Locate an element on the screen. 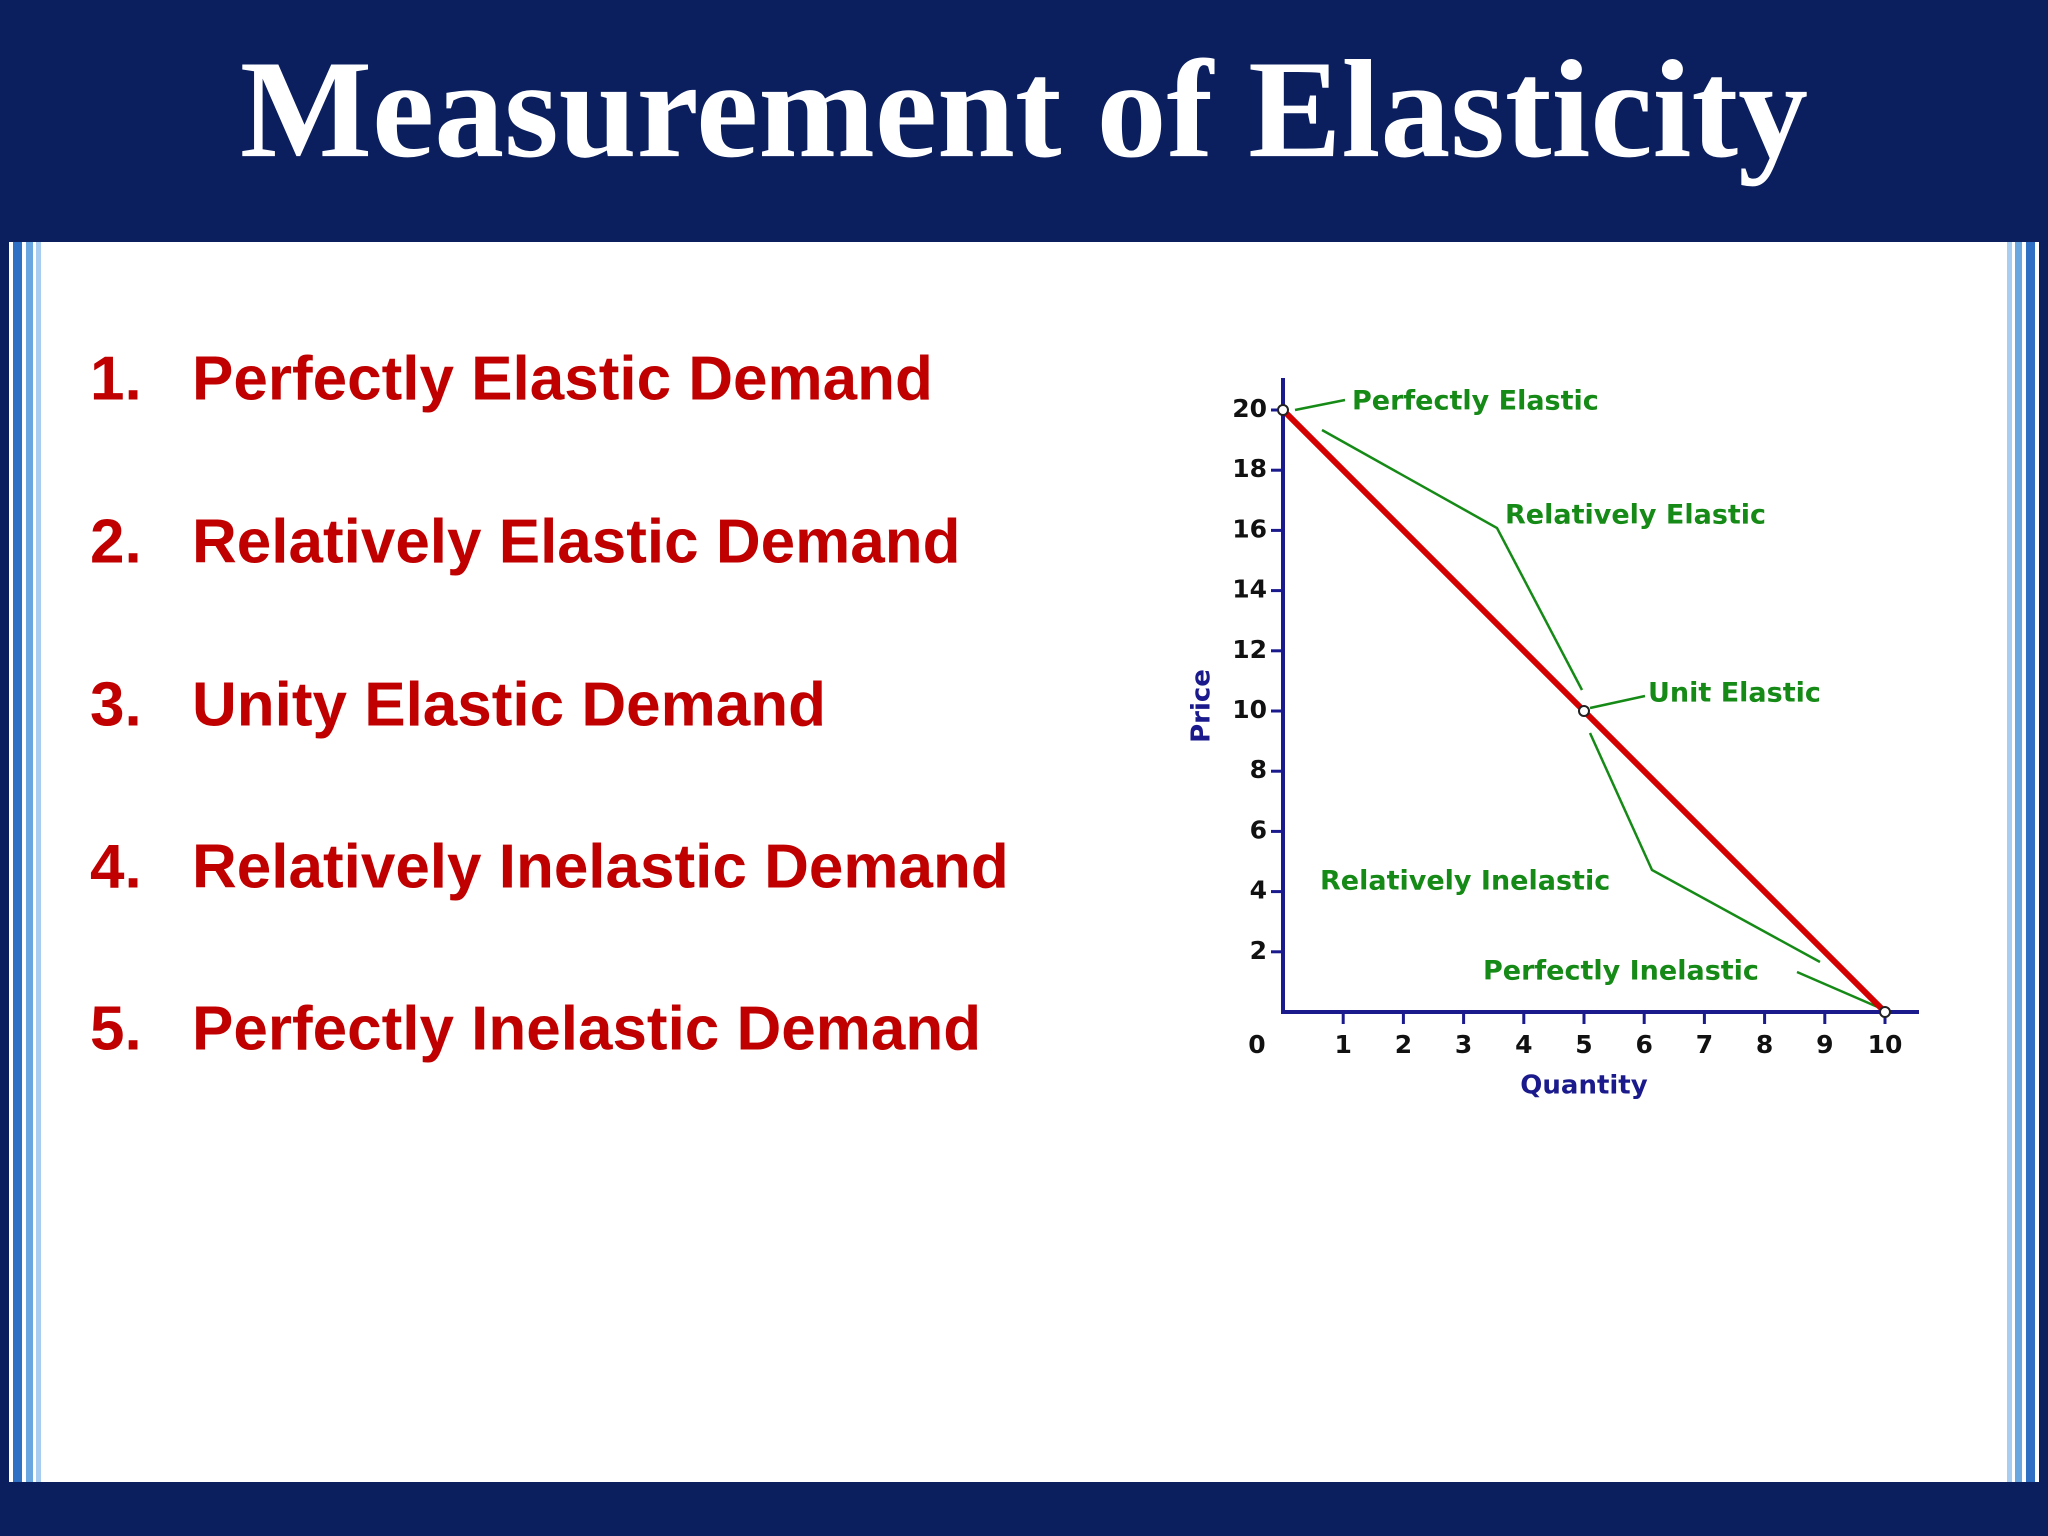  x-tick-label: 1 is located at coordinates (1342, 1044).